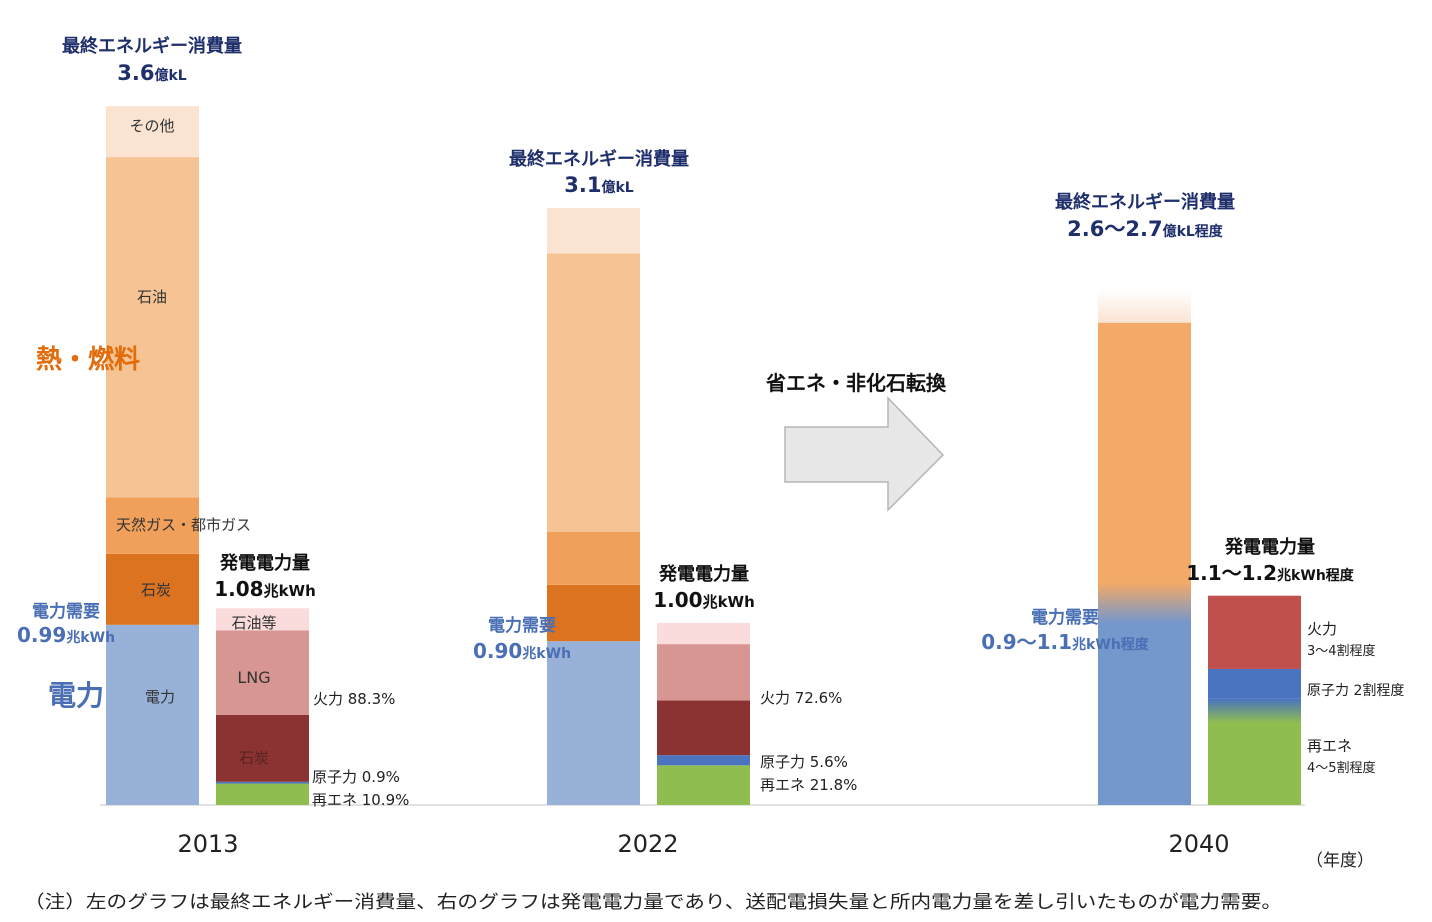  Describe the element at coordinates (593, 231) in the screenshot. I see `bar-other-2022` at that location.